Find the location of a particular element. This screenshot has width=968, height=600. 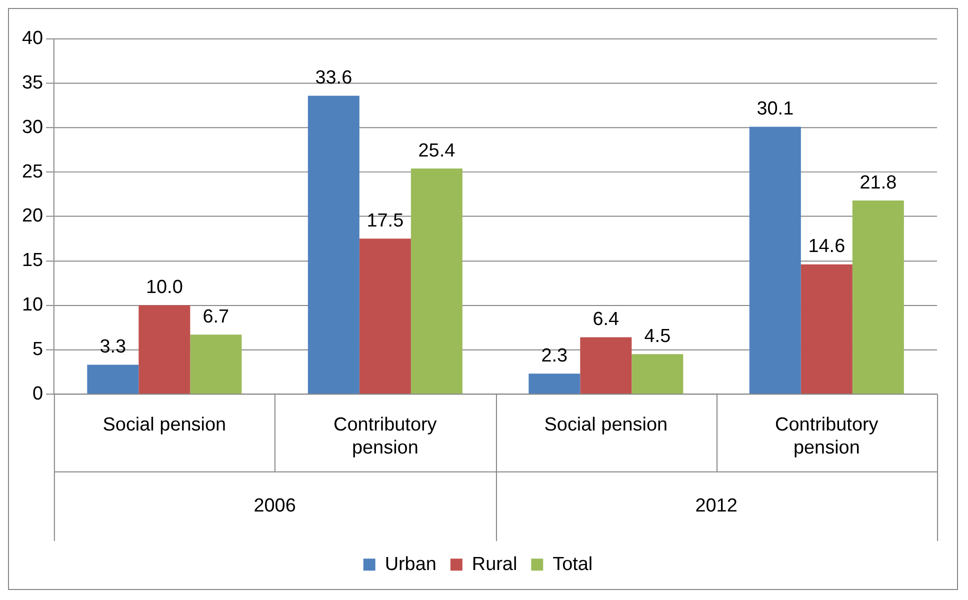

legend-label: Total is located at coordinates (572, 564).